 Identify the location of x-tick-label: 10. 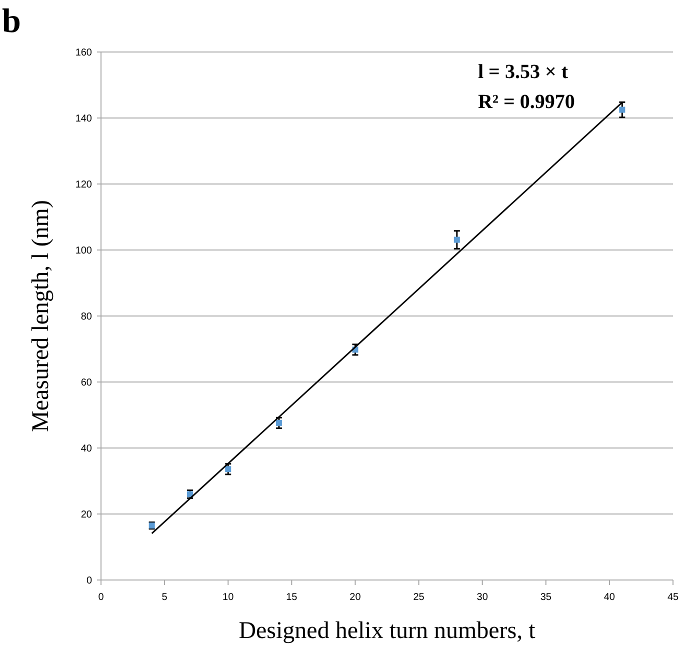
(228, 597).